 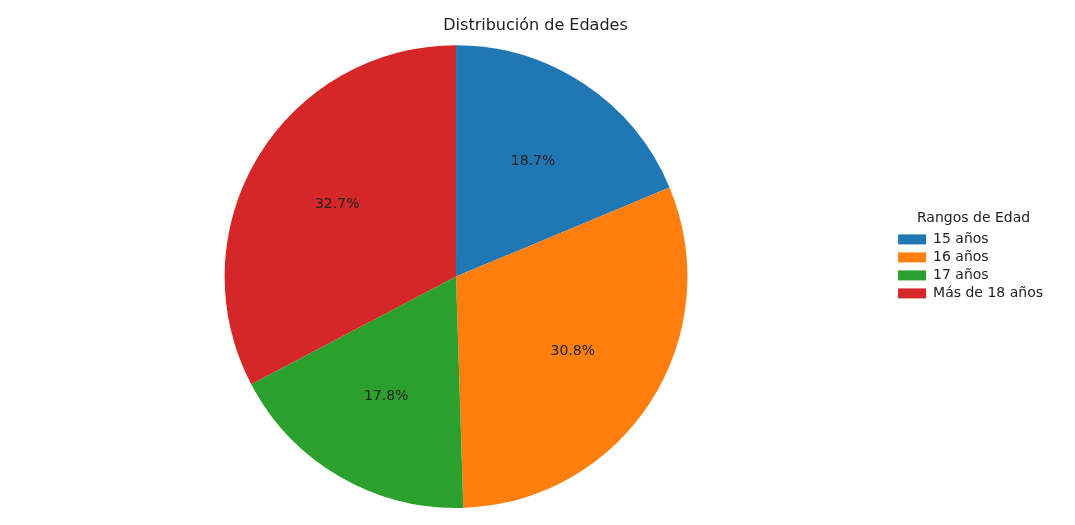 I want to click on legend-label: 16 años, so click(x=961, y=256).